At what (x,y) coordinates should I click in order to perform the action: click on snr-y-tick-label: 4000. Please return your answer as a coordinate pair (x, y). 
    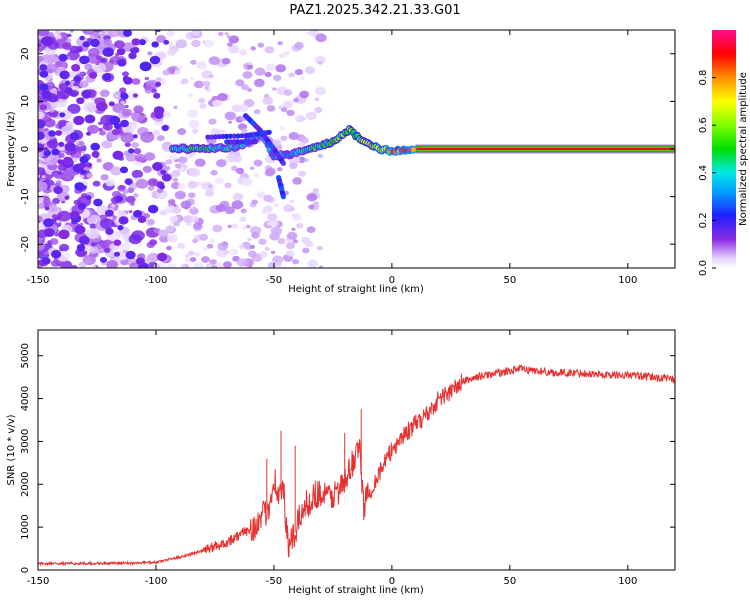
    Looking at the image, I should click on (25, 398).